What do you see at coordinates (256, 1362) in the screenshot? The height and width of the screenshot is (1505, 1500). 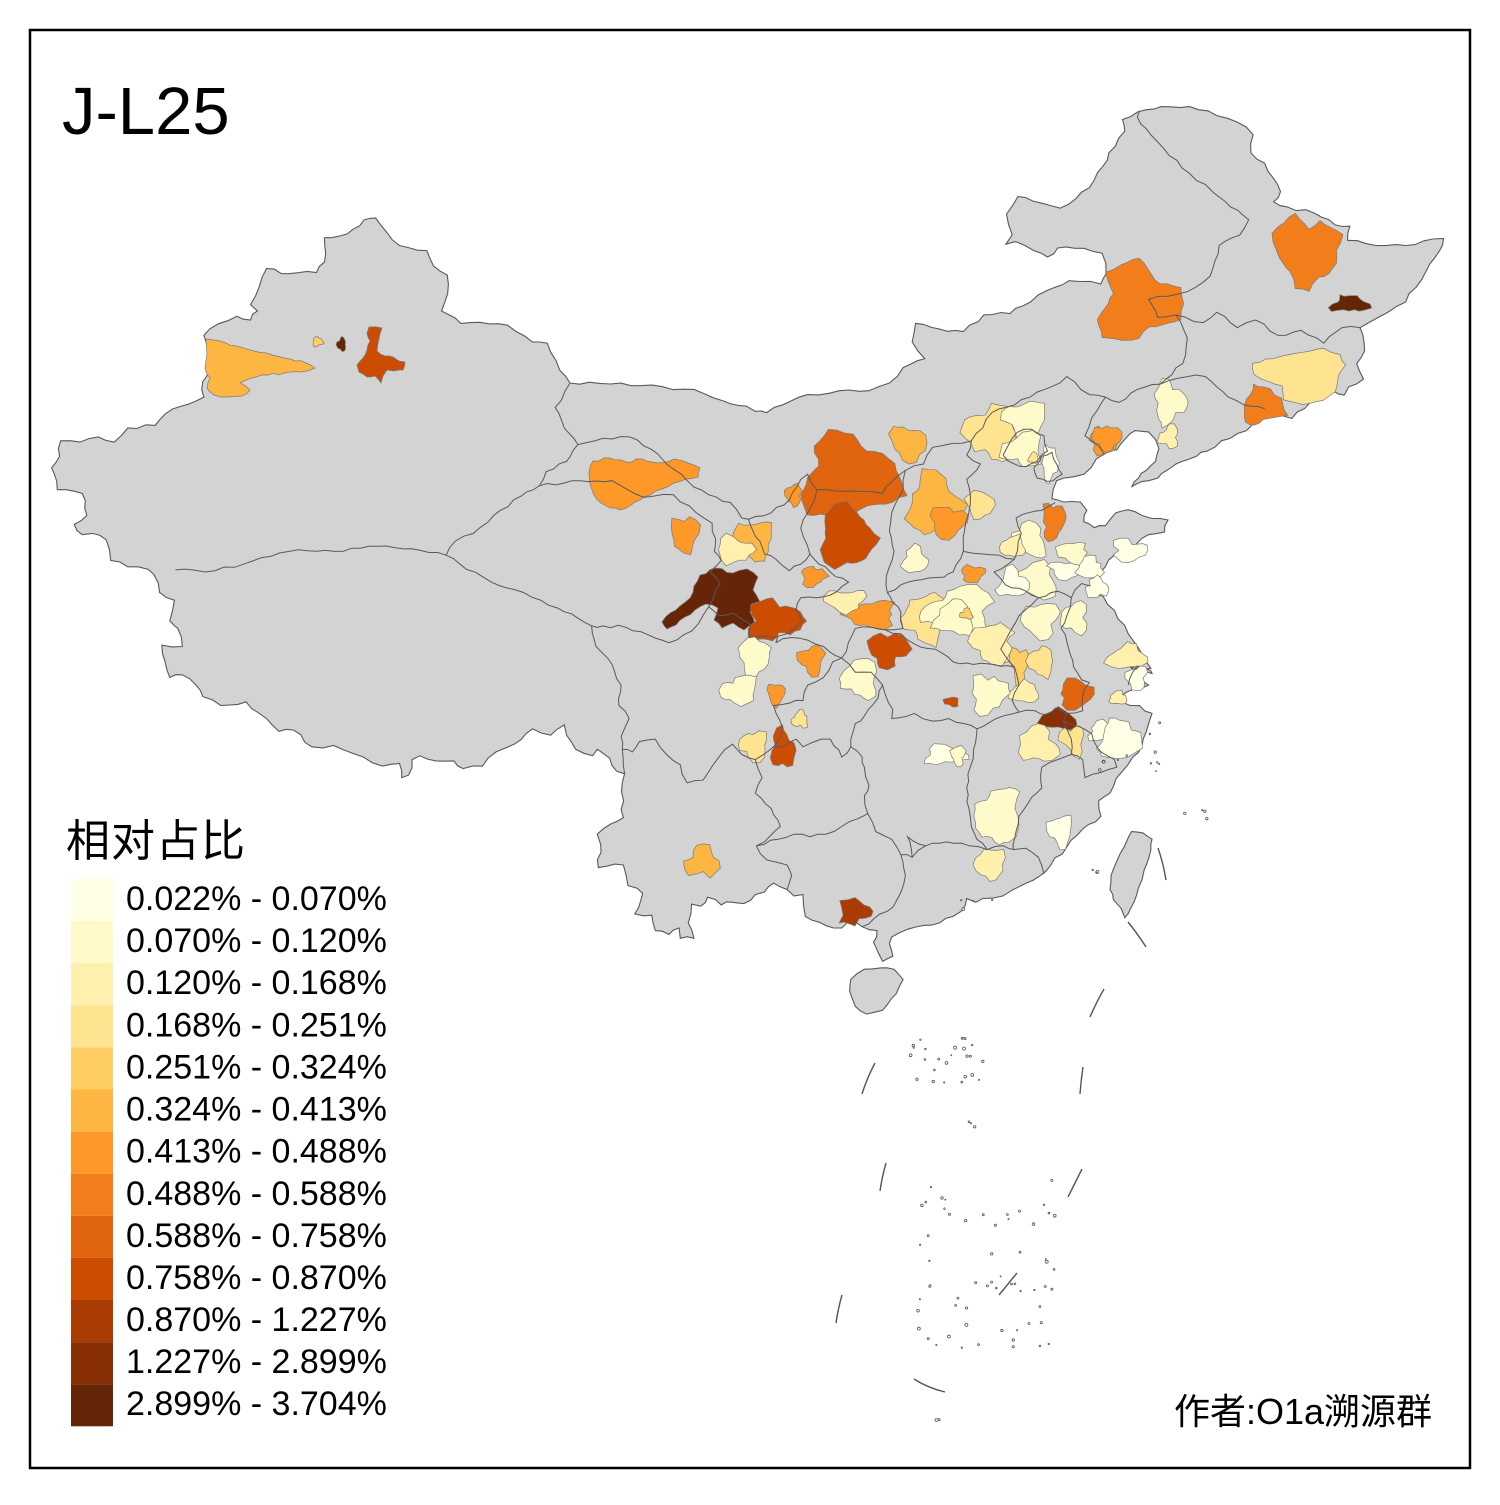 I see `svg-text: 1.227% - 2.899%` at bounding box center [256, 1362].